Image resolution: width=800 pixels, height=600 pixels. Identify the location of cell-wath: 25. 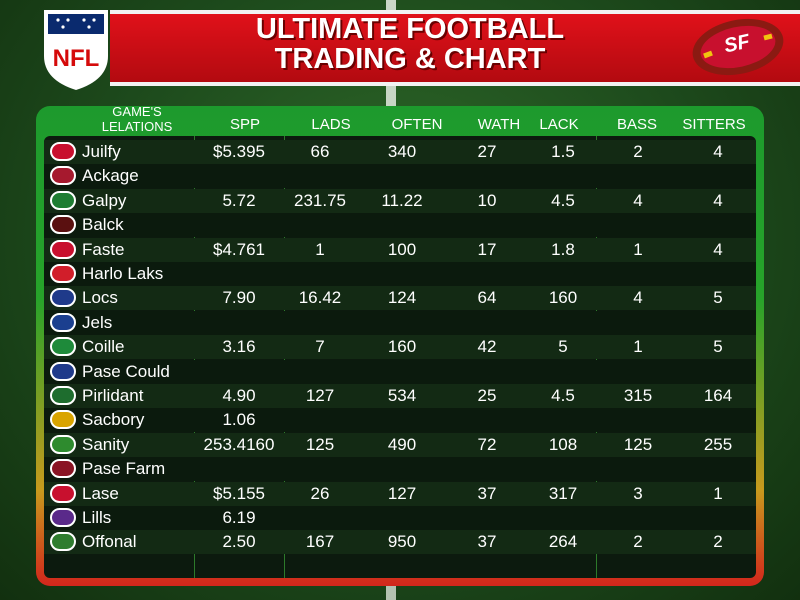
(487, 395).